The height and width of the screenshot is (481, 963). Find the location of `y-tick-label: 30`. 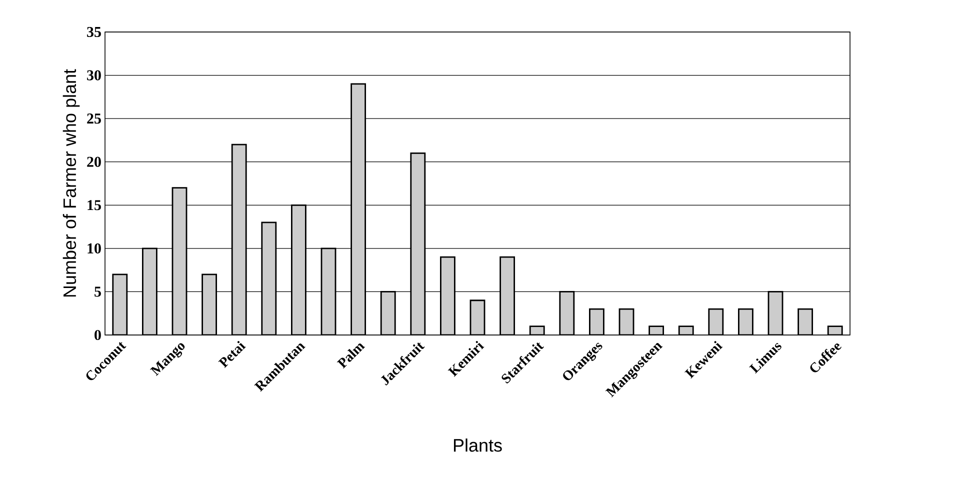

y-tick-label: 30 is located at coordinates (94, 75).